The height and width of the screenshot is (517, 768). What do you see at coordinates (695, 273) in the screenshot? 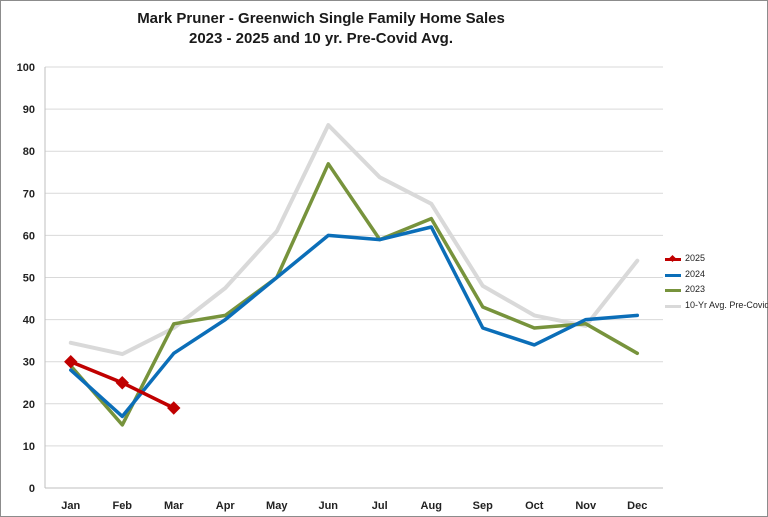
I see `legend-label: 2024` at bounding box center [695, 273].